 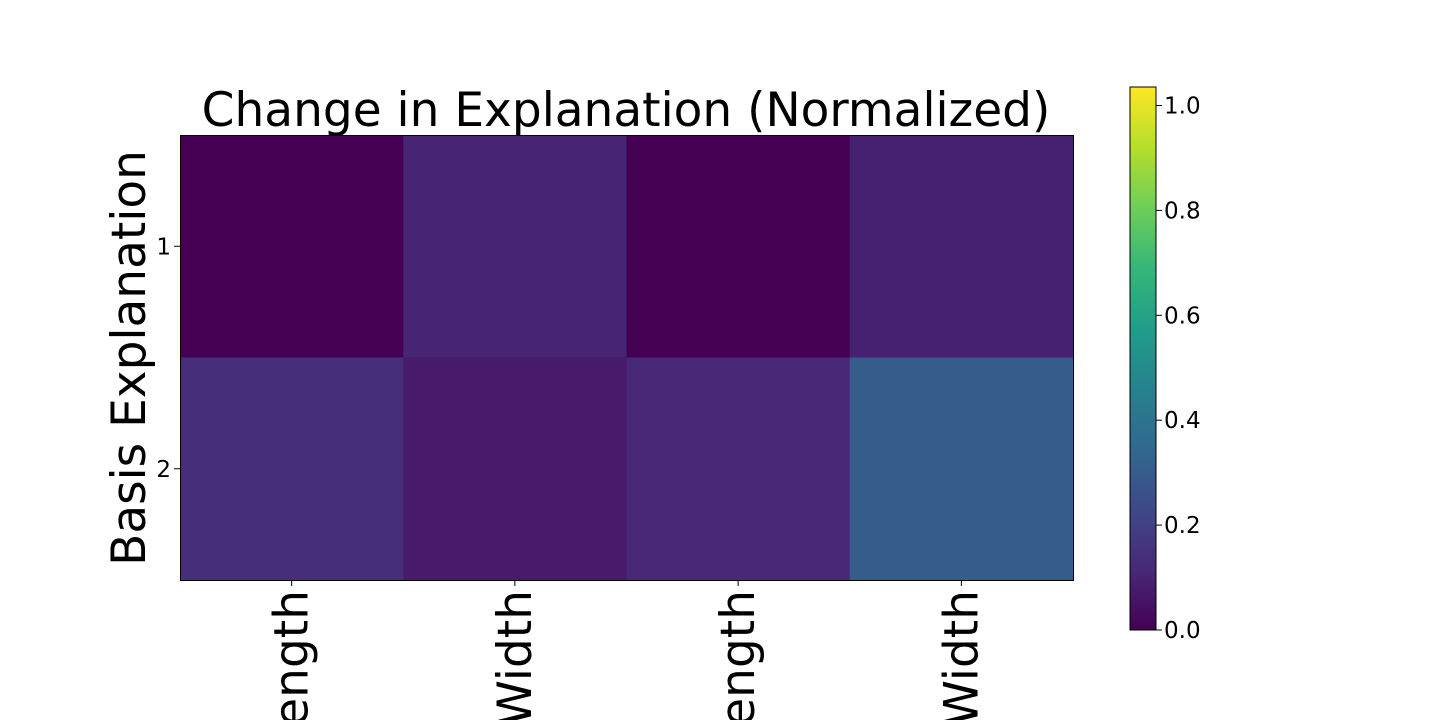 What do you see at coordinates (1182, 526) in the screenshot?
I see `colorbar-tick-label: 0.2` at bounding box center [1182, 526].